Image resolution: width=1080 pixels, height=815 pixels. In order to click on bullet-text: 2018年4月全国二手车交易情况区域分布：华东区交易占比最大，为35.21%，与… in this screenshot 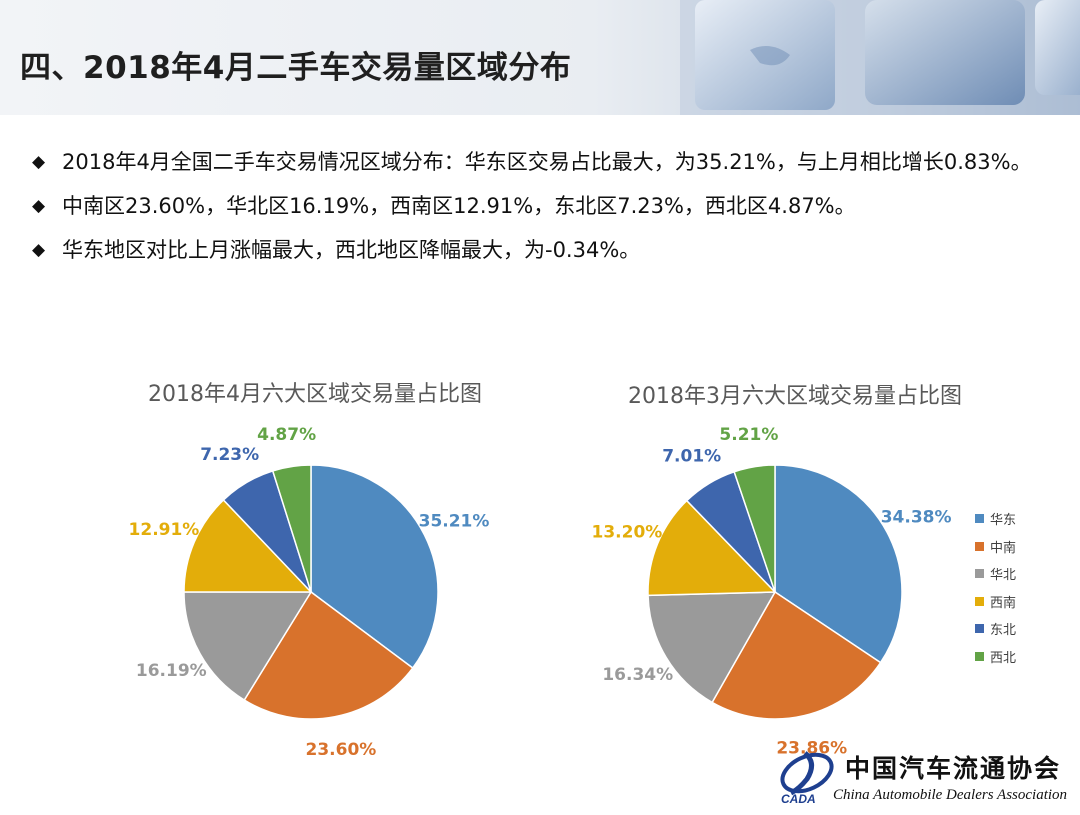, I will do `click(547, 162)`.